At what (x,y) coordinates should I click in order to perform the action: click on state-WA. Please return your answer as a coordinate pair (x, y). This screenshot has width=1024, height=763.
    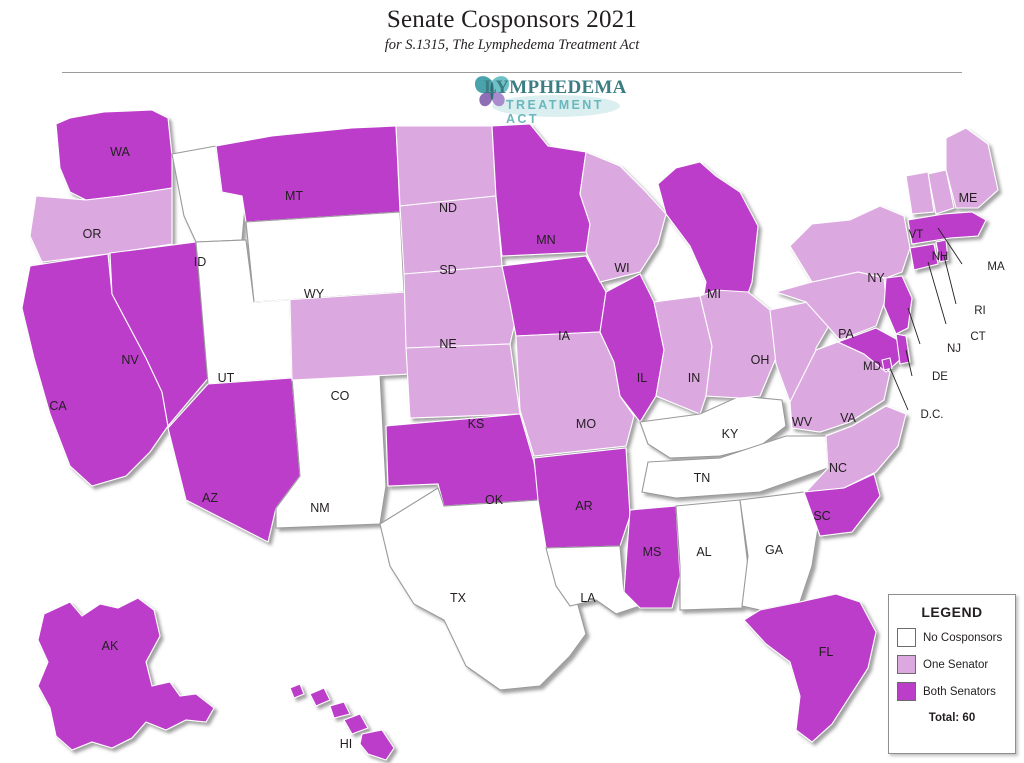
    Looking at the image, I should click on (114, 155).